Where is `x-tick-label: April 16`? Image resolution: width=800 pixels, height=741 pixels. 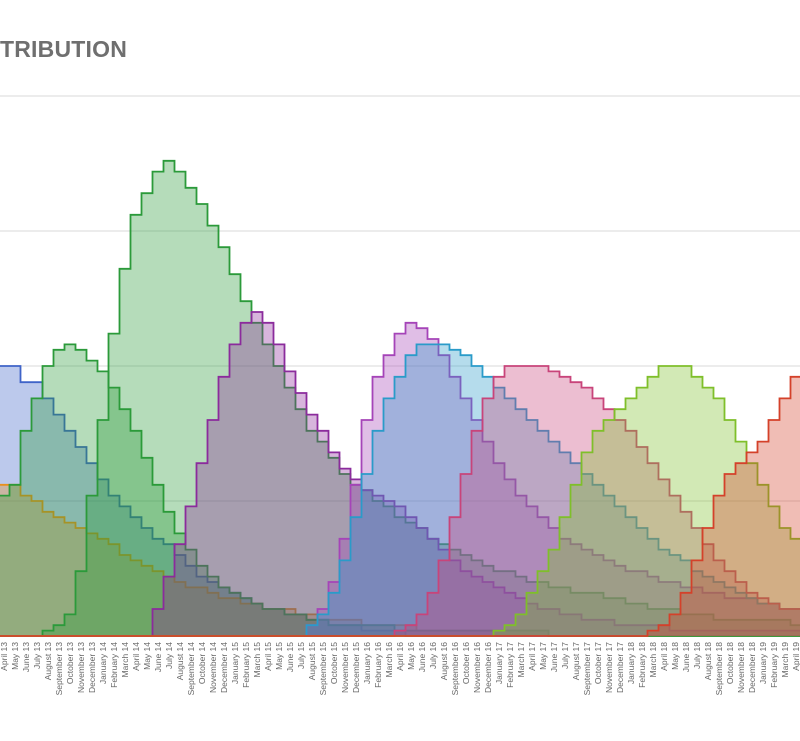 x-tick-label: April 16 is located at coordinates (400, 656).